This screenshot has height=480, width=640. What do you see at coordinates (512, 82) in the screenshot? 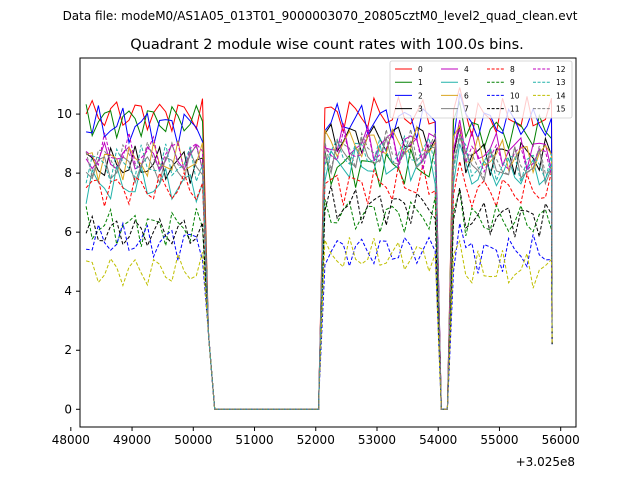
I see `legend-label-9: 9` at bounding box center [512, 82].